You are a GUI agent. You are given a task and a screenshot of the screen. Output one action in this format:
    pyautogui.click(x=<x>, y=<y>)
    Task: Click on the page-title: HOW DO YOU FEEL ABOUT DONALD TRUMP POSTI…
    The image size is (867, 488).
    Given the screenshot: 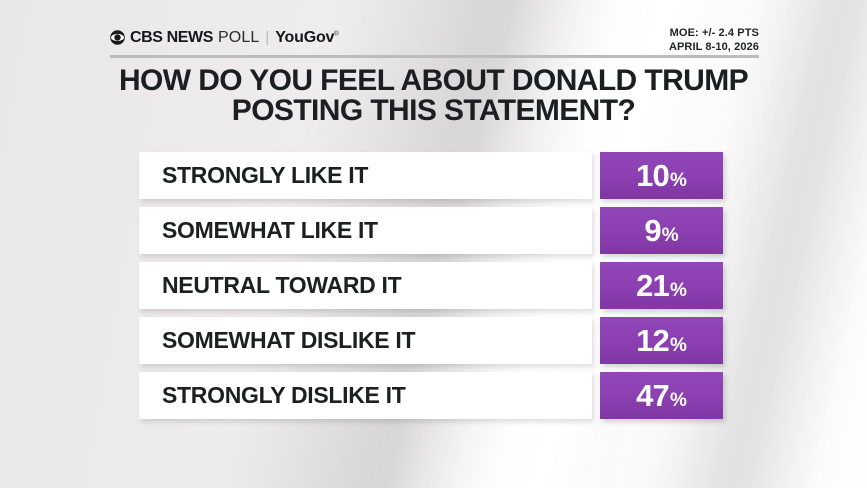 What is the action you would take?
    pyautogui.click(x=433, y=96)
    